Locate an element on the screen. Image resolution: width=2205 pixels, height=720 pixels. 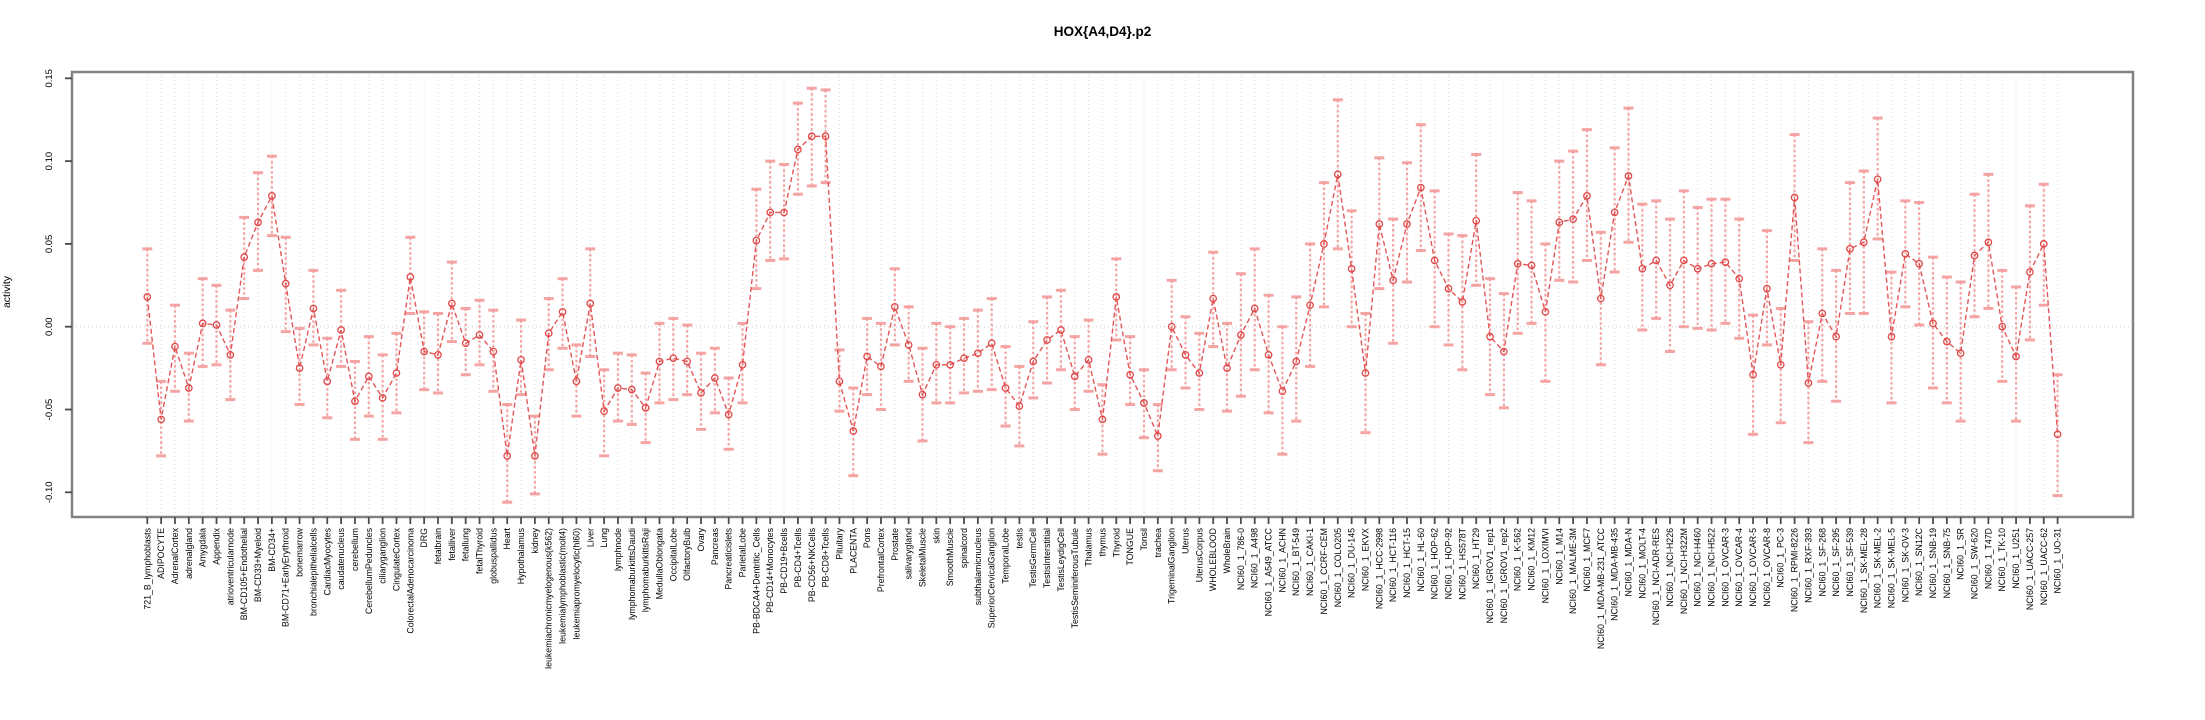
x-tick-label: CardiacMyocytes is located at coordinates (327, 561).